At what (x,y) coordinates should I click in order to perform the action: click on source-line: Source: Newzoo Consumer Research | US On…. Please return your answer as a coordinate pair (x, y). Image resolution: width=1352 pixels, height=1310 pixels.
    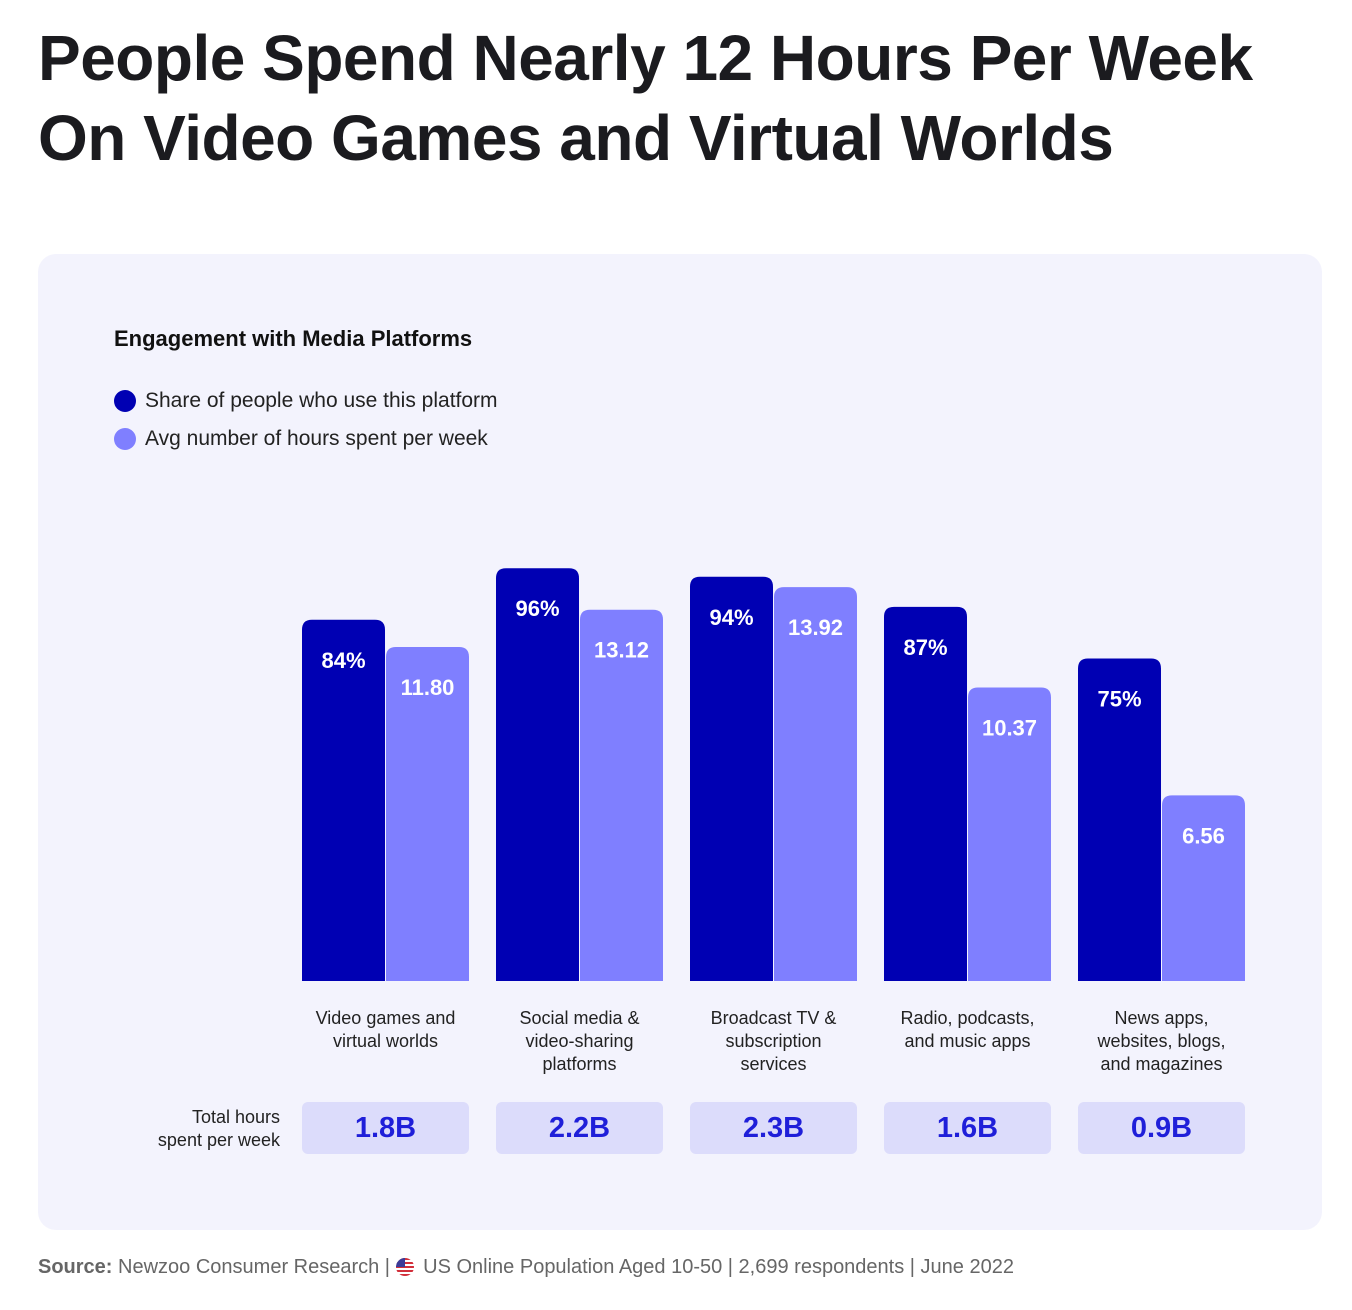
    Looking at the image, I should click on (526, 1267).